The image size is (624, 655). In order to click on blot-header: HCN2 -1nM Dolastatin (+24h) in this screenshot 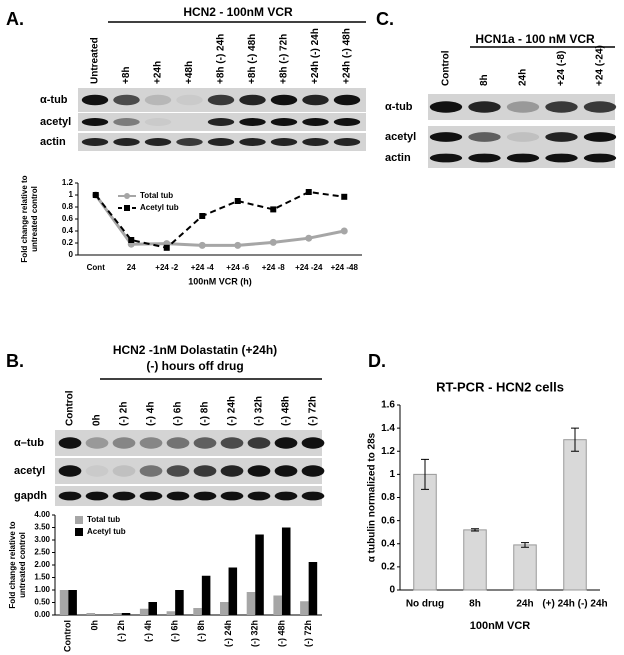, I will do `click(195, 350)`.